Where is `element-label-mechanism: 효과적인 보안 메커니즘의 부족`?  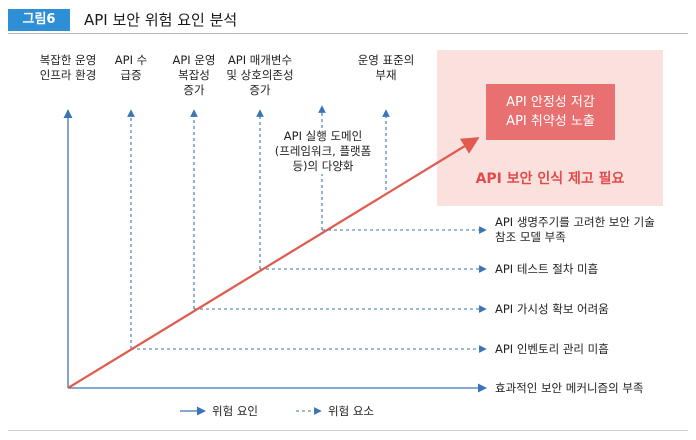
element-label-mechanism: 효과적인 보안 메커니즘의 부족 is located at coordinates (592, 388).